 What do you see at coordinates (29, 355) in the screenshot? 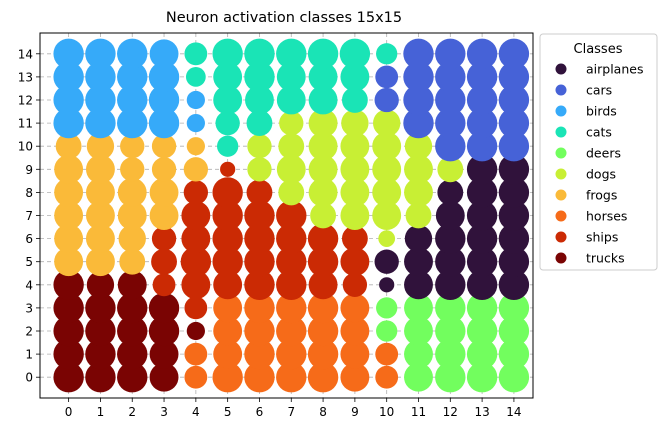
I see `y-tick-label: 1` at bounding box center [29, 355].